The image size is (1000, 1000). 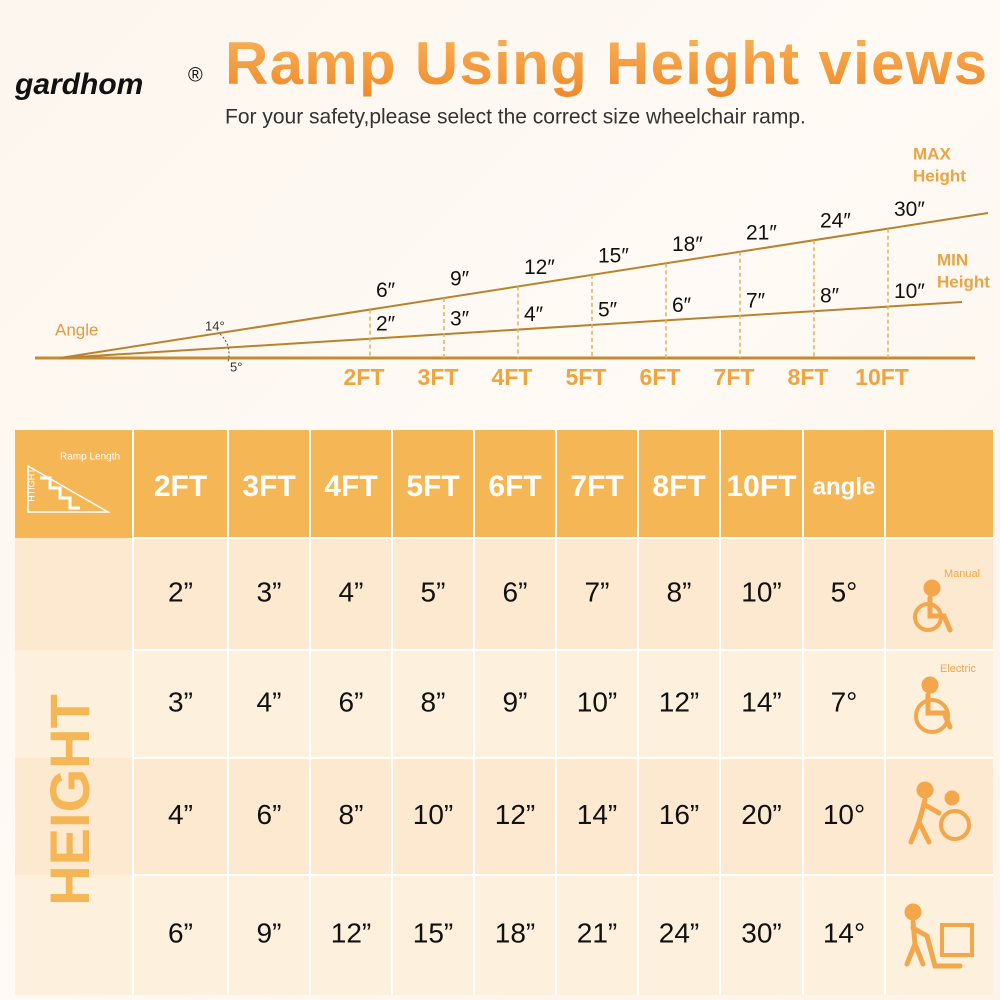 What do you see at coordinates (606, 63) in the screenshot?
I see `title: Ramp Using Height views` at bounding box center [606, 63].